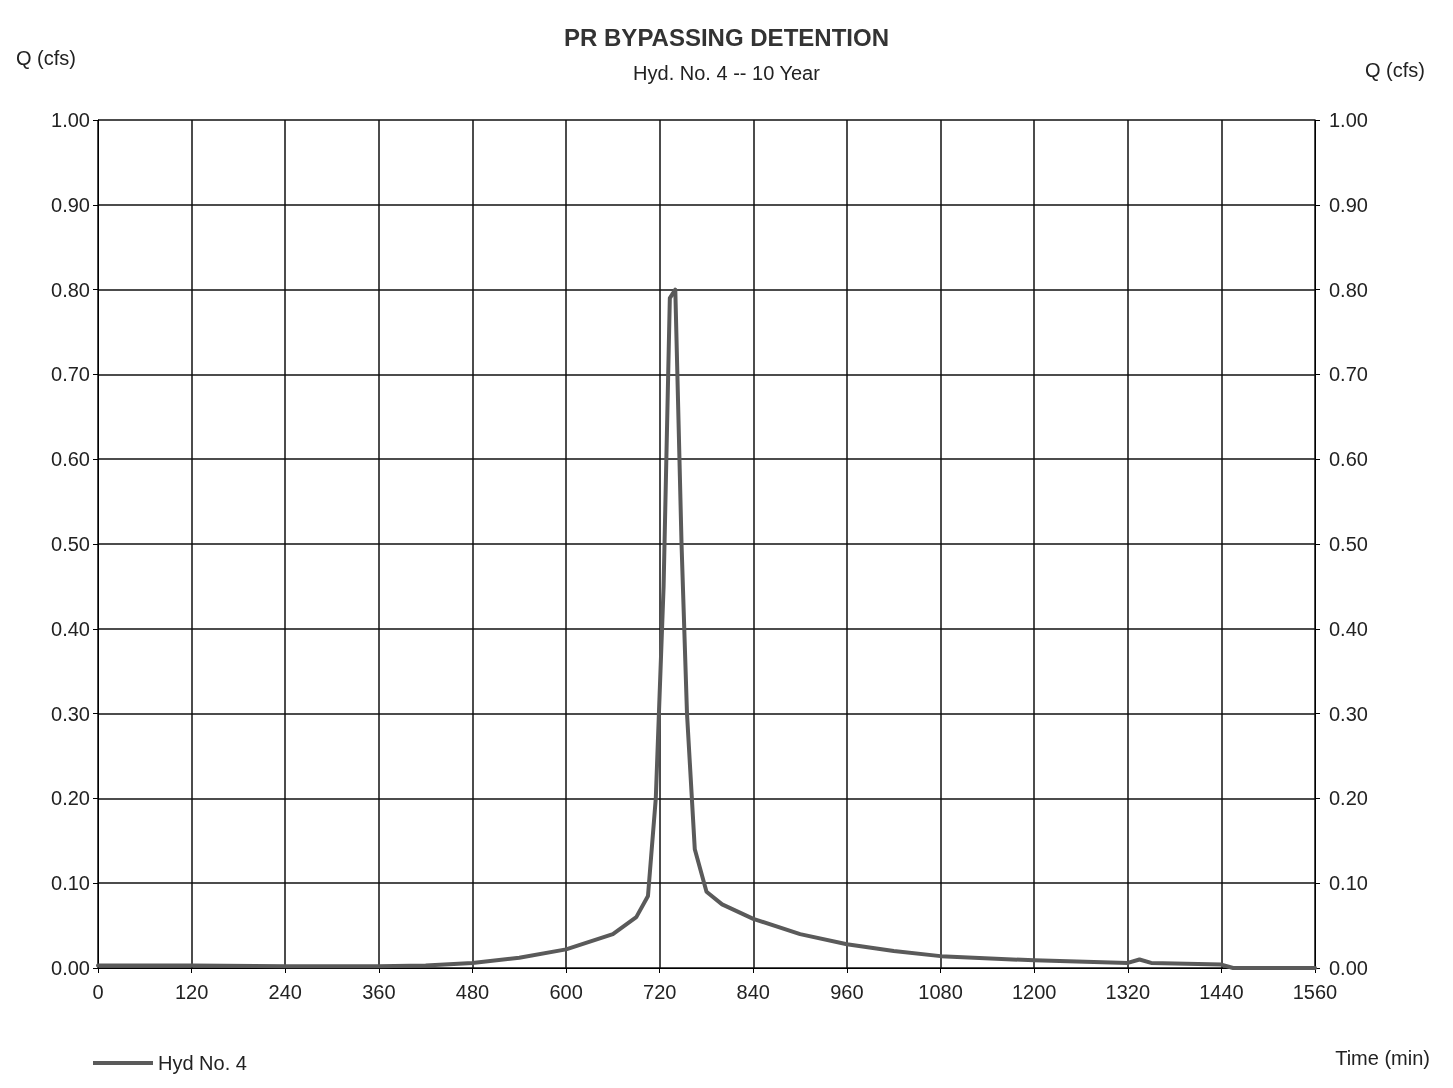 Image resolution: width=1453 pixels, height=1088 pixels. What do you see at coordinates (940, 992) in the screenshot?
I see `x-tick-label: 1080` at bounding box center [940, 992].